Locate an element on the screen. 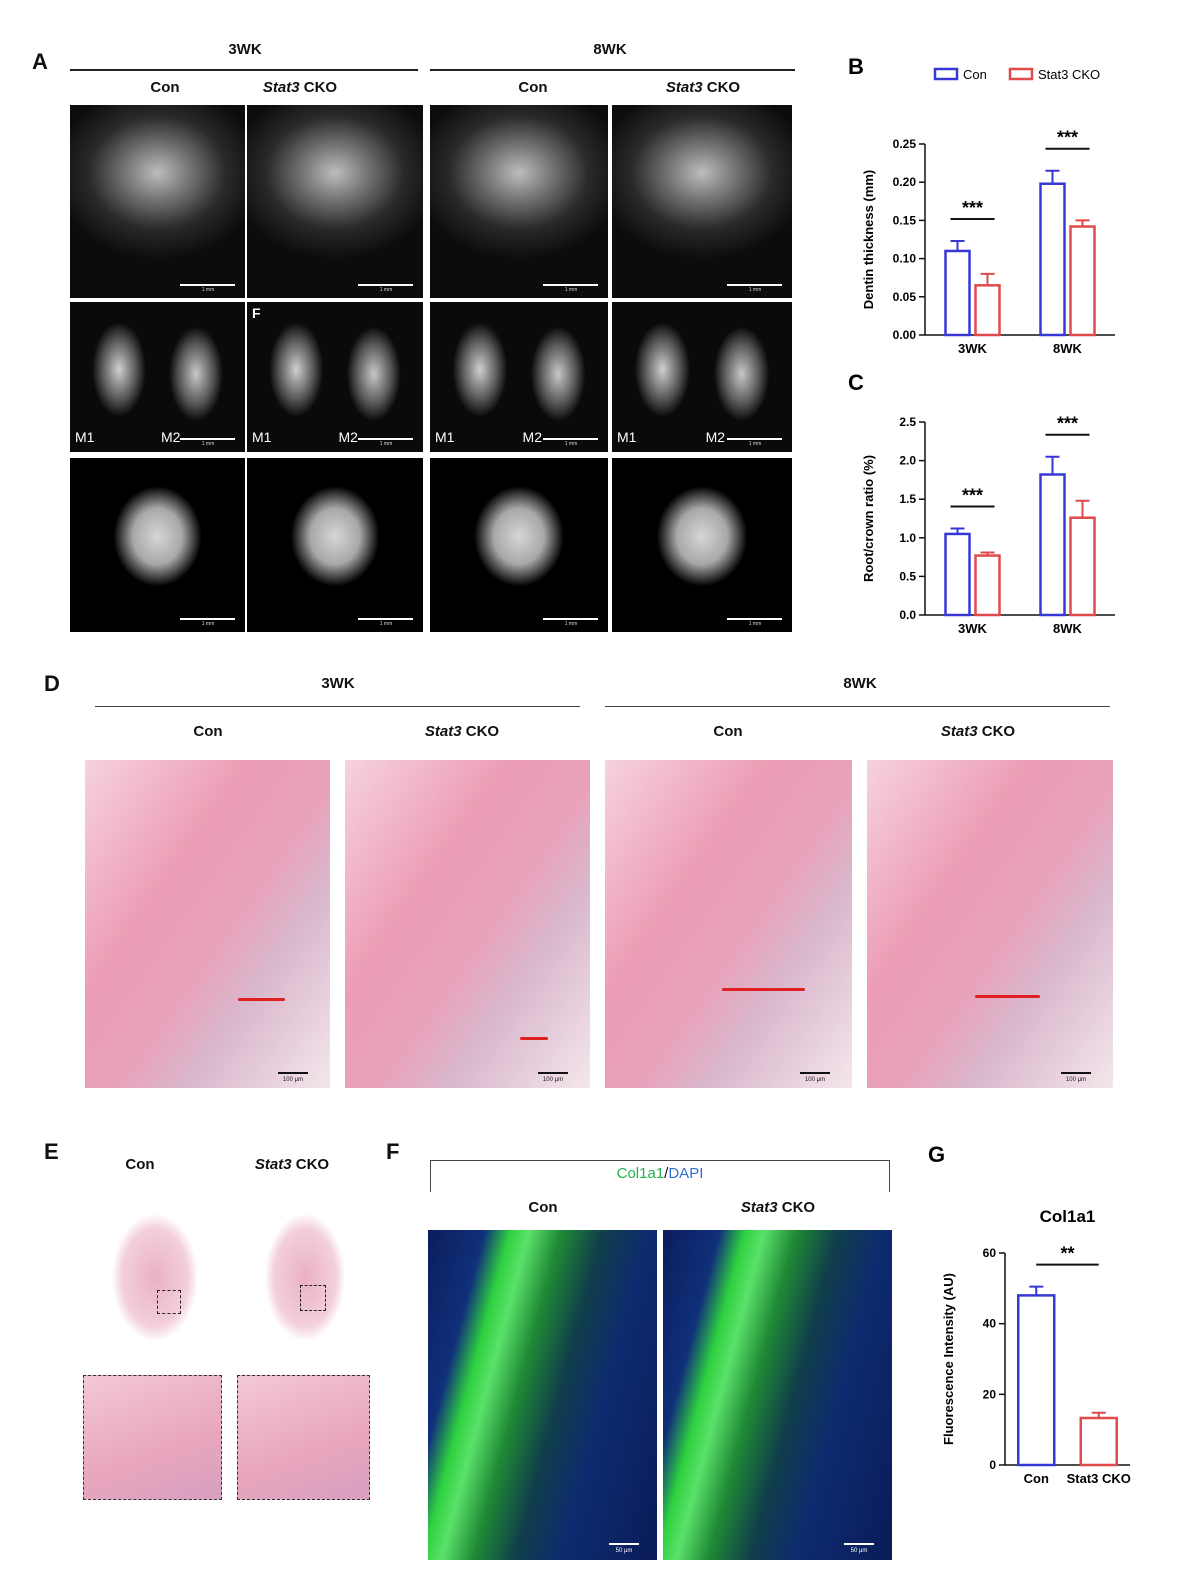 Image resolution: width=1198 pixels, height=1588 pixels. panel-label: B is located at coordinates (856, 66).